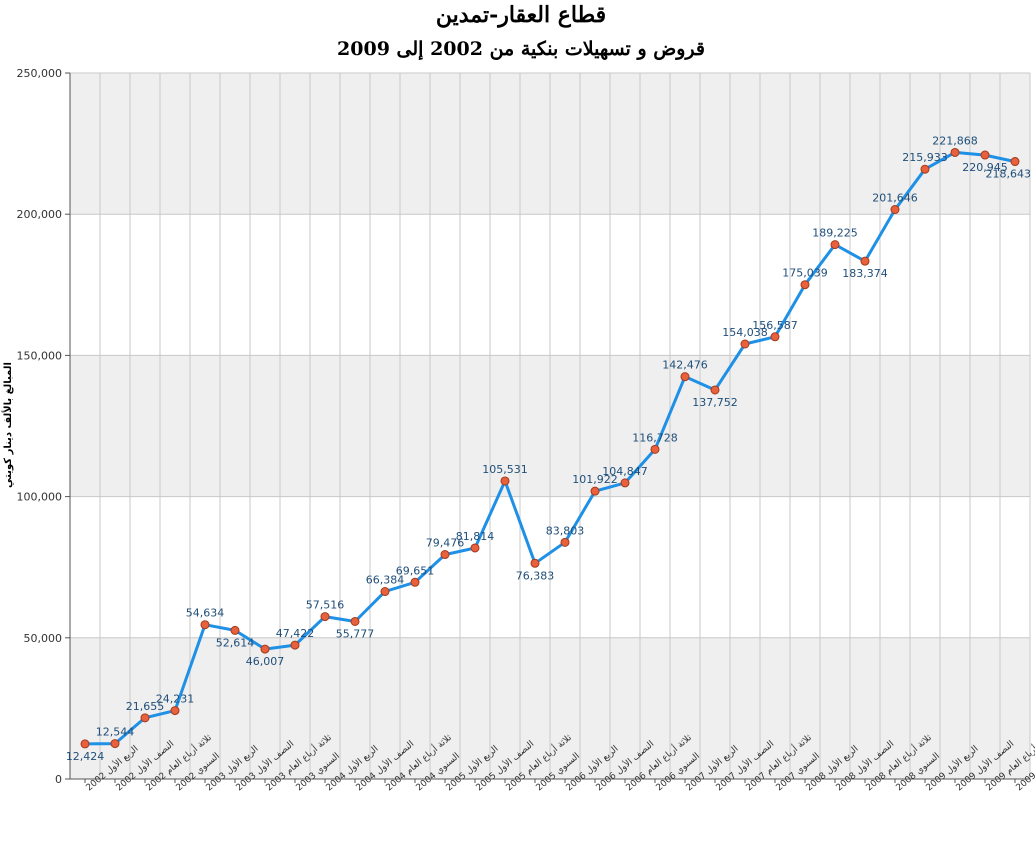 This screenshot has width=1035, height=862. I want to click on data-label: 54,634, so click(205, 613).